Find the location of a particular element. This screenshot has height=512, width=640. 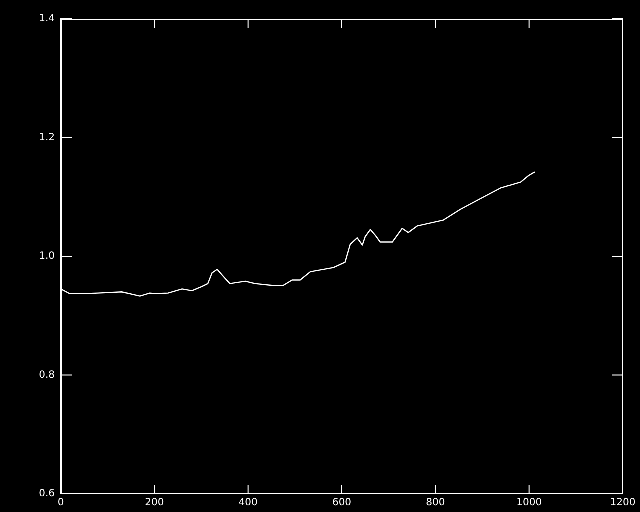

x-tick-label: 1200 is located at coordinates (623, 503).